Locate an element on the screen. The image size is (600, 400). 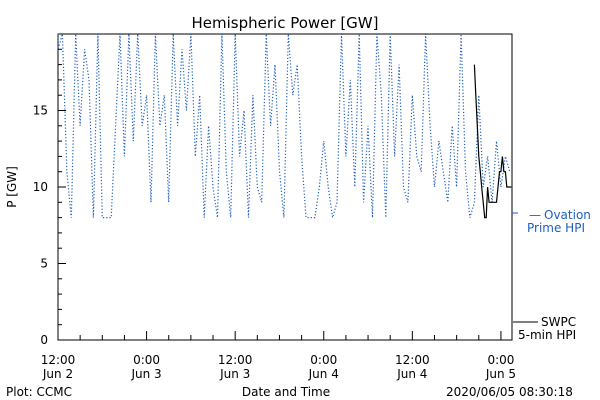
legend-swpc-line2: 5-min HPI is located at coordinates (547, 335).